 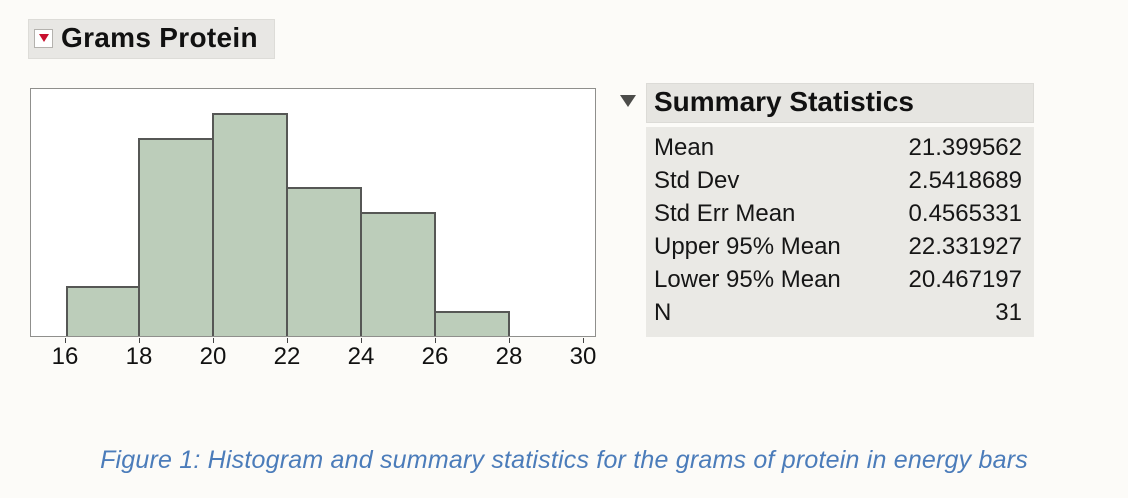 What do you see at coordinates (663, 312) in the screenshot?
I see `stat-label: N` at bounding box center [663, 312].